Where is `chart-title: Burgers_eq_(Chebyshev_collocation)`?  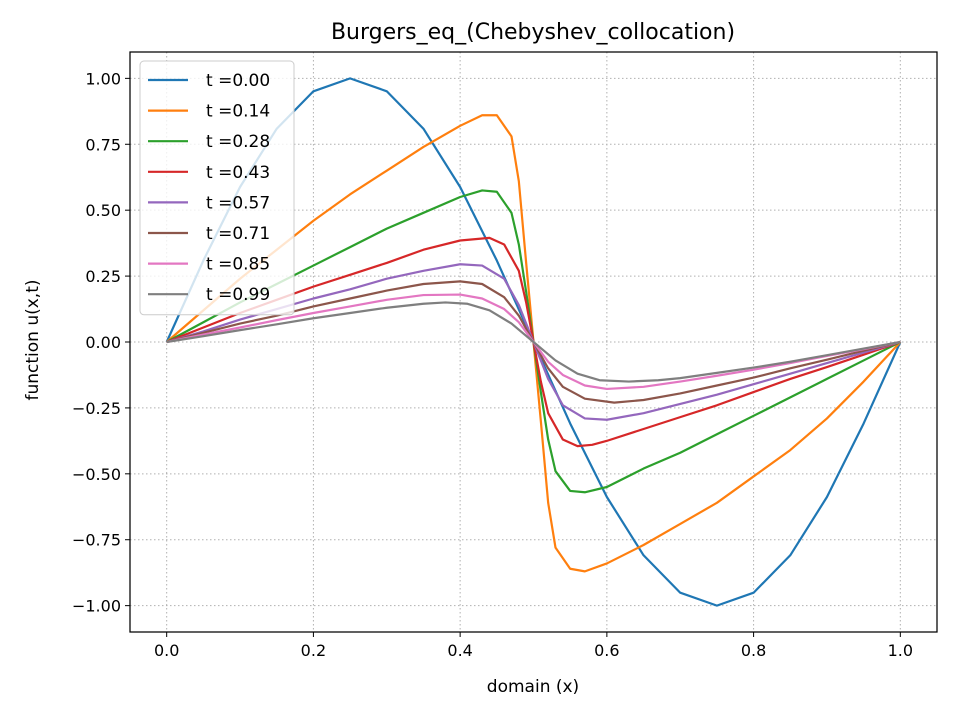 chart-title: Burgers_eq_(Chebyshev_collocation) is located at coordinates (533, 32).